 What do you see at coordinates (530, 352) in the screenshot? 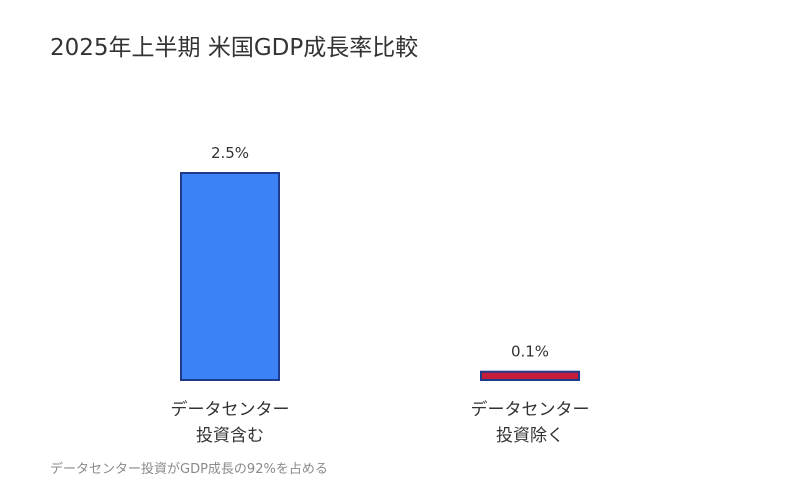
I see `bar-value-label-2: 0.1%` at bounding box center [530, 352].